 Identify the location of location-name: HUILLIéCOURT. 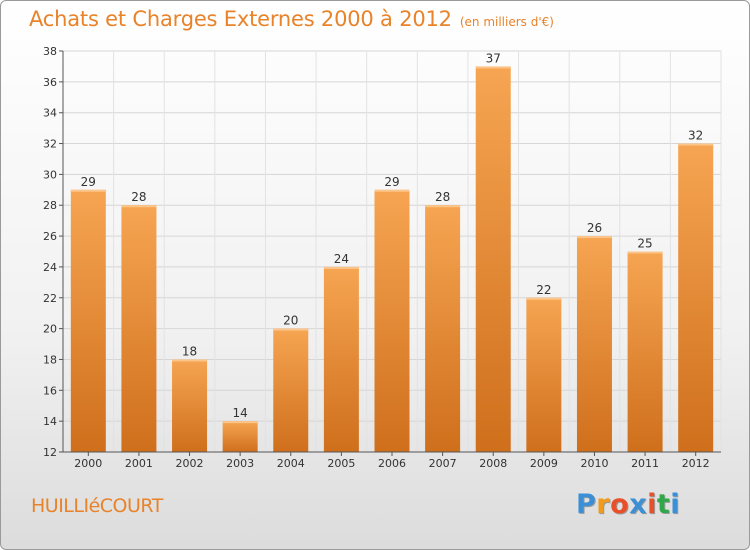
(97, 506).